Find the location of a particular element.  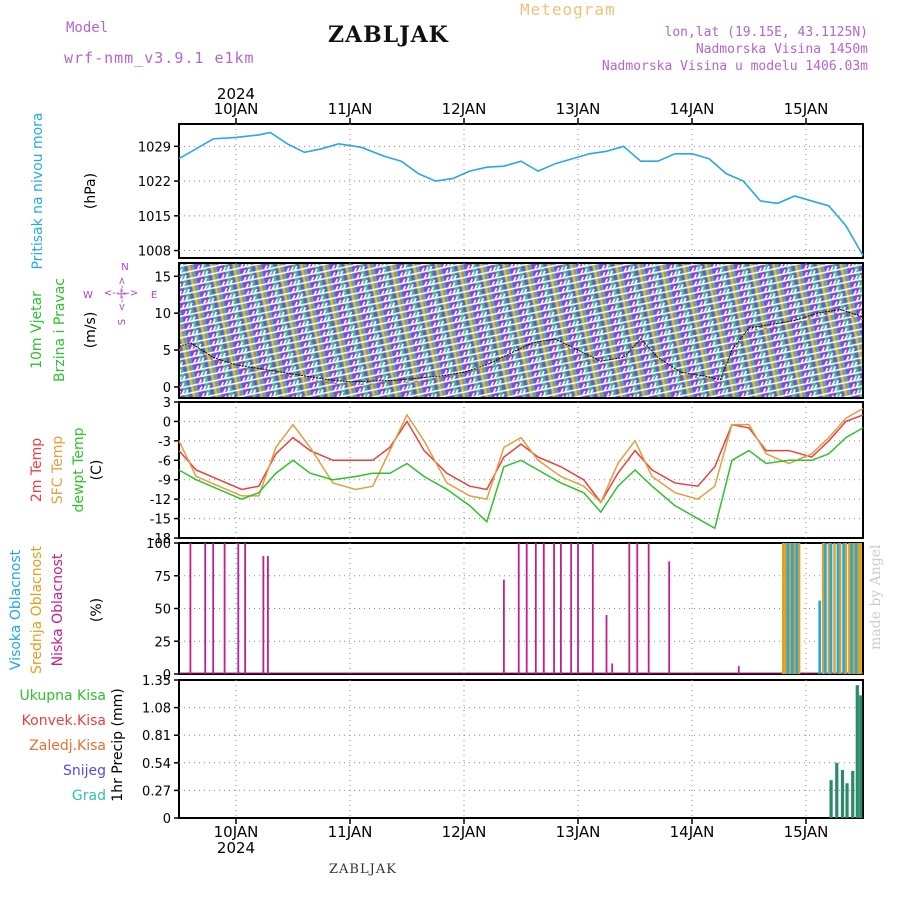

day-label-top: 12JAN is located at coordinates (464, 109).